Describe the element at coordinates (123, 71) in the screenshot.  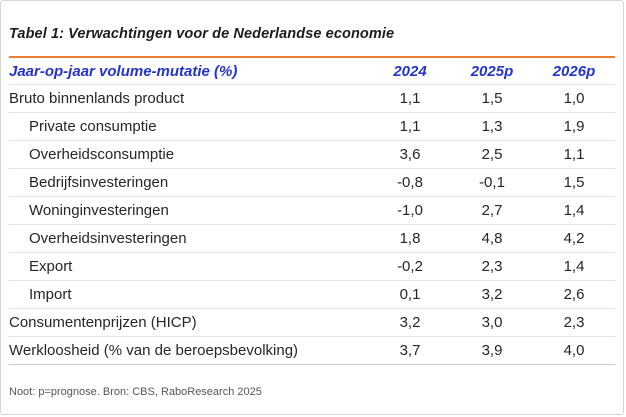
I see `header-label-column: Jaar-op-jaar volume-mutatie (%)` at that location.